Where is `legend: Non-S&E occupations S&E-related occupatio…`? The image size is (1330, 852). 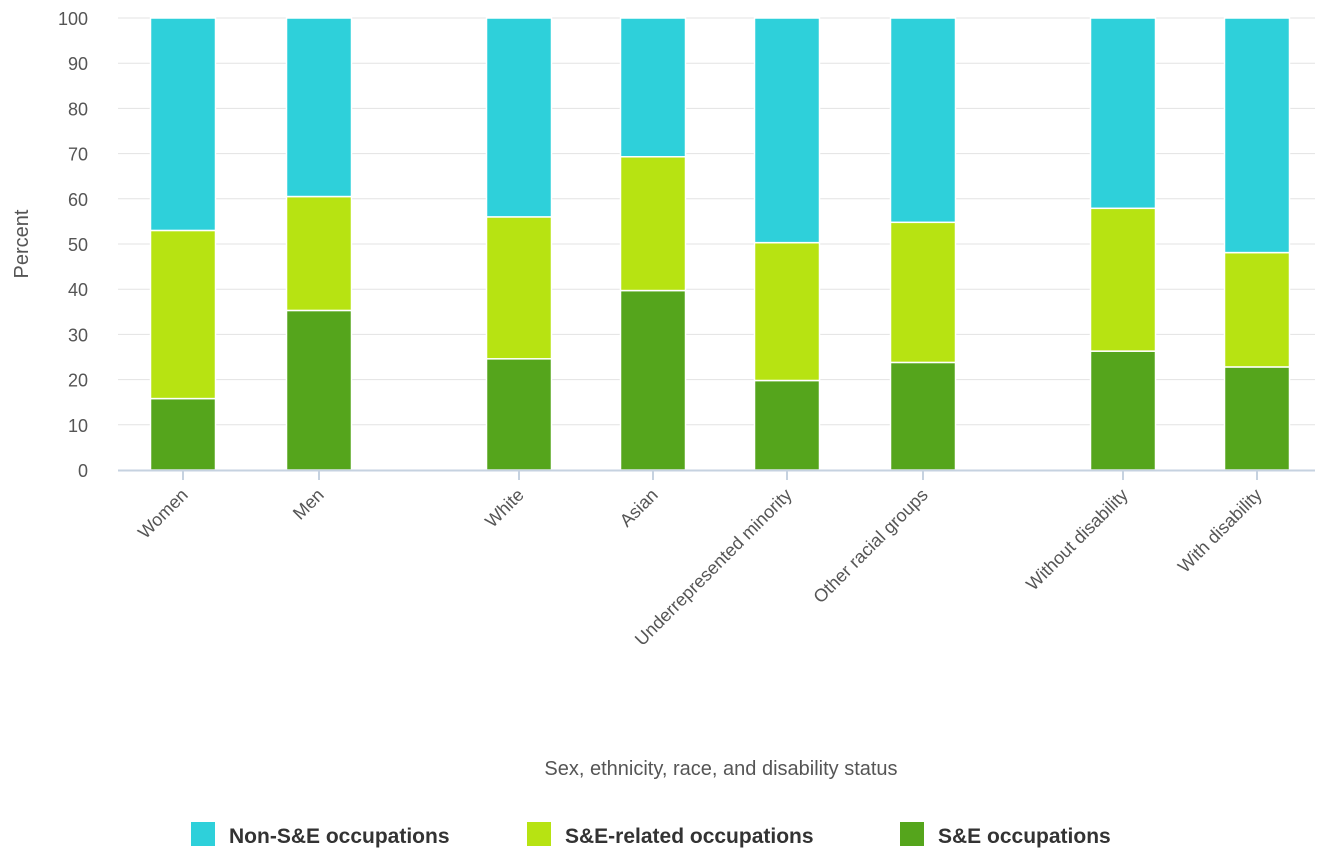 legend: Non-S&E occupations S&E-related occupatio… is located at coordinates (651, 835).